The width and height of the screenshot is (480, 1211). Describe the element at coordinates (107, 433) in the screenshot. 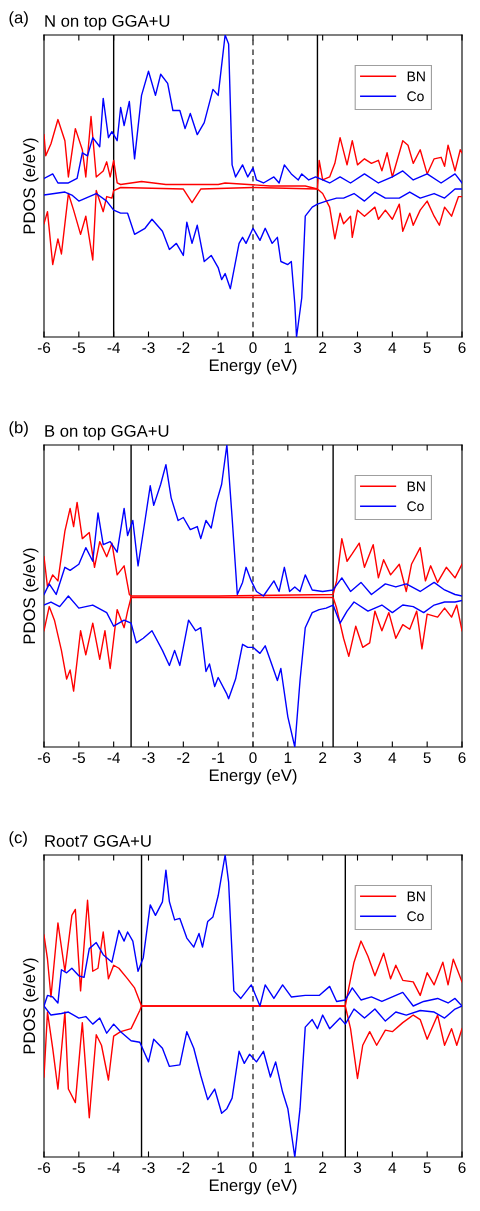

I see `chart-title: B on top GGA+U` at that location.